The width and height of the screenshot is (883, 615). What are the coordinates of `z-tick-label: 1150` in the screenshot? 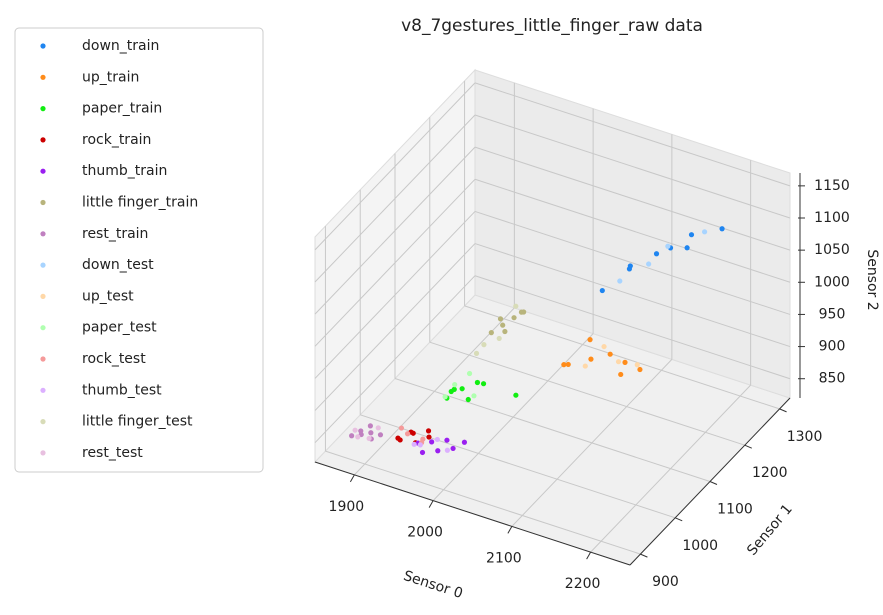 It's located at (832, 186).